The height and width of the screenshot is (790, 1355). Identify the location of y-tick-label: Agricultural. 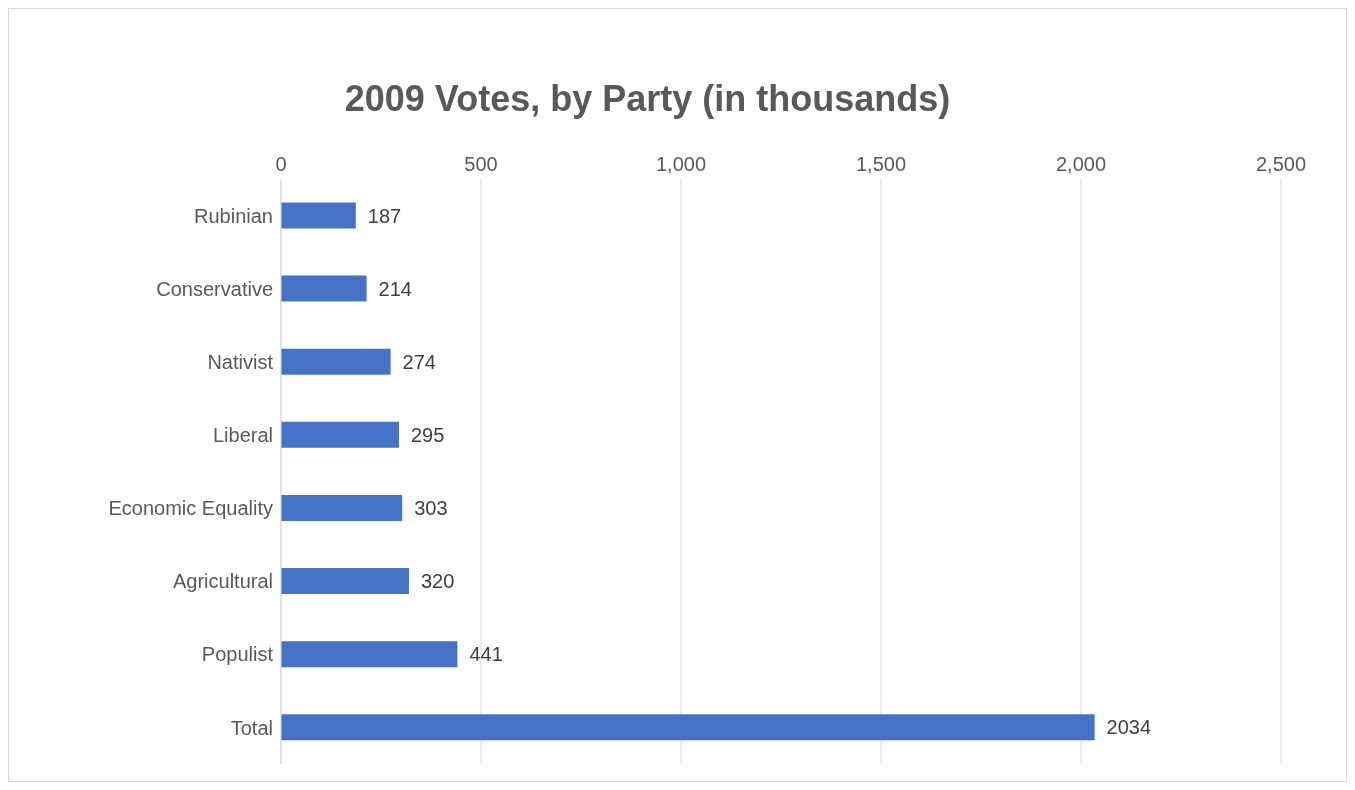
(222, 581).